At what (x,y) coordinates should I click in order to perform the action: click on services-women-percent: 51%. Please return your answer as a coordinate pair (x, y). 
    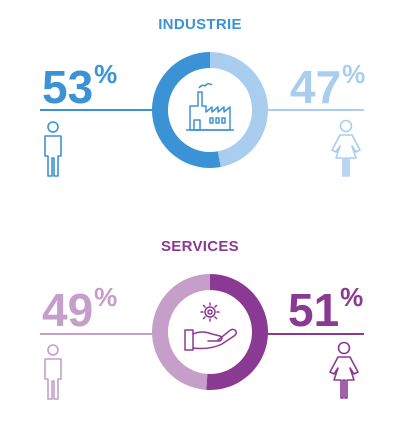
    Looking at the image, I should click on (325, 310).